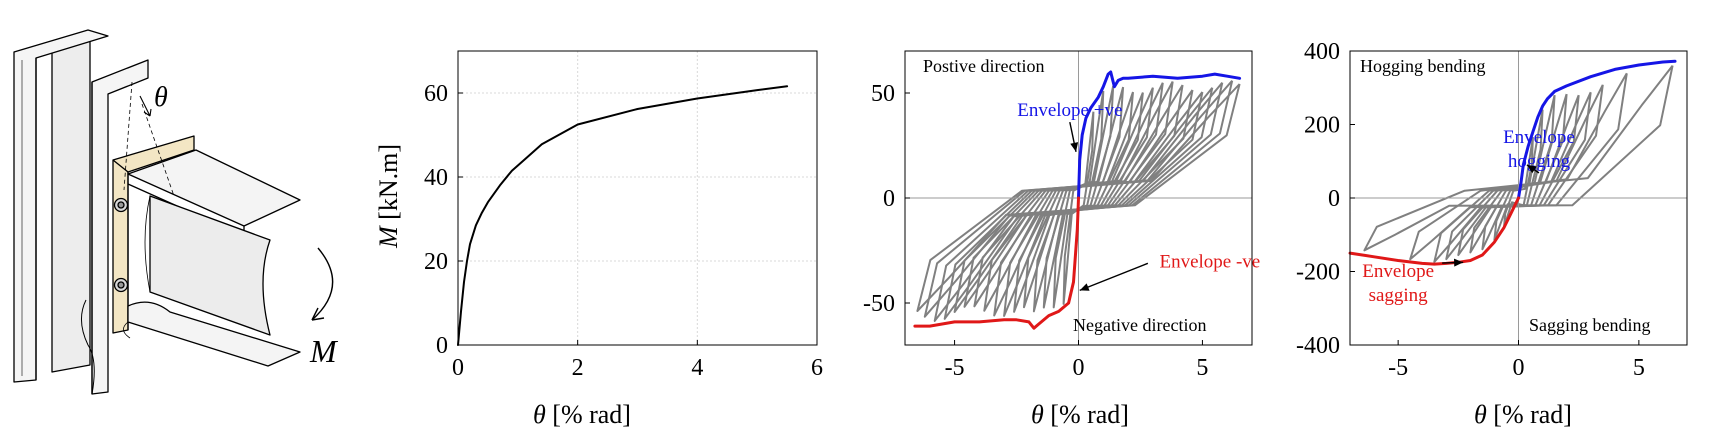 The height and width of the screenshot is (445, 1719). Describe the element at coordinates (1080, 414) in the screenshot. I see `chart2-x-axis-label: θ [% rad]` at that location.